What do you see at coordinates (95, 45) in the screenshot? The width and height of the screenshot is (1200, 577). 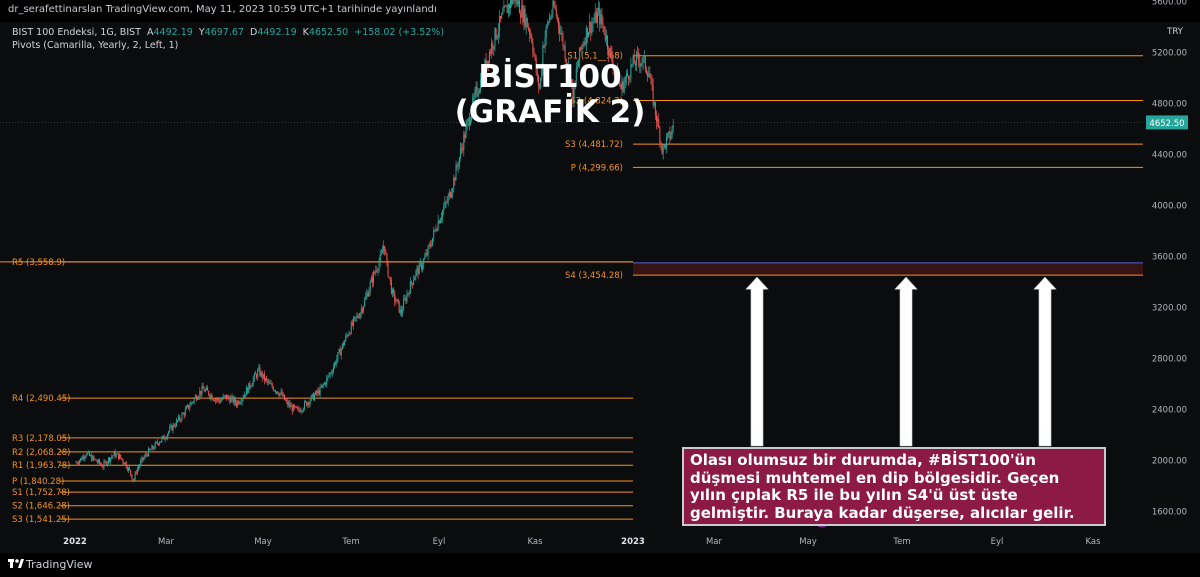 I see `legend-indicator: Pivots (Camarilla, Yearly, 2, Left, 1)` at bounding box center [95, 45].